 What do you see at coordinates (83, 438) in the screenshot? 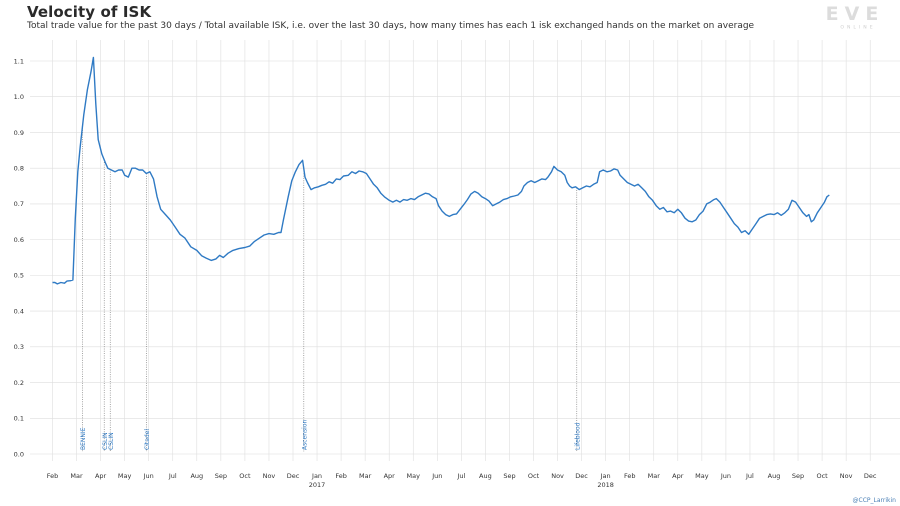
I see `event-label: BENNIE` at bounding box center [83, 438].